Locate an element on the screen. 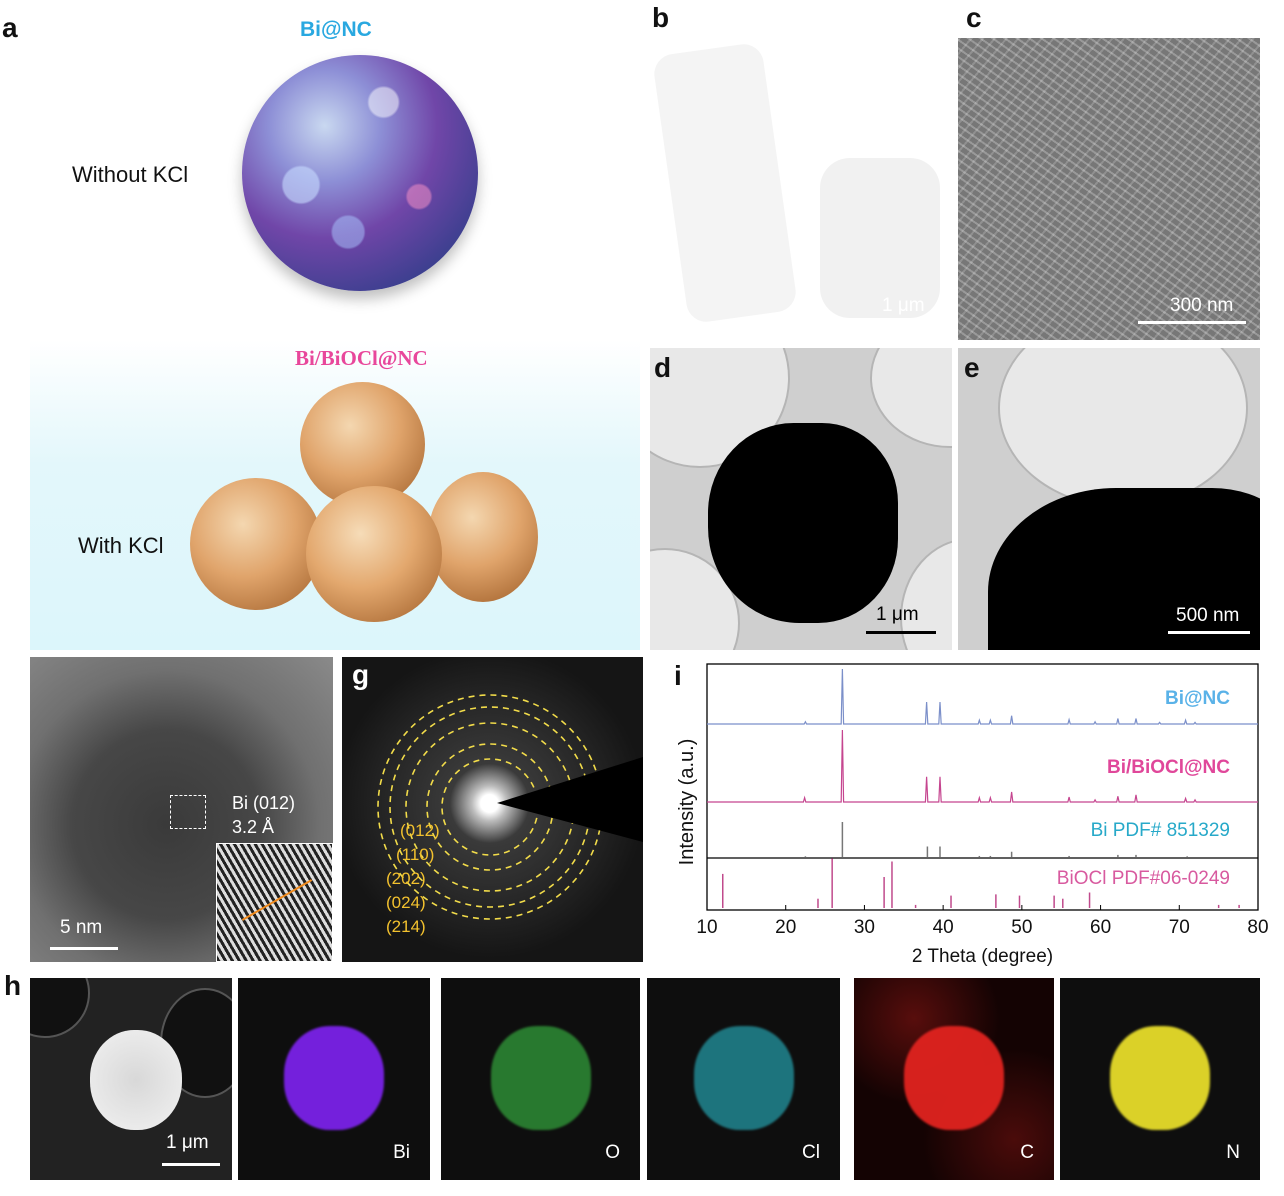 This screenshot has width=1284, height=1196. elemental-map-bi: Bi is located at coordinates (334, 1079).